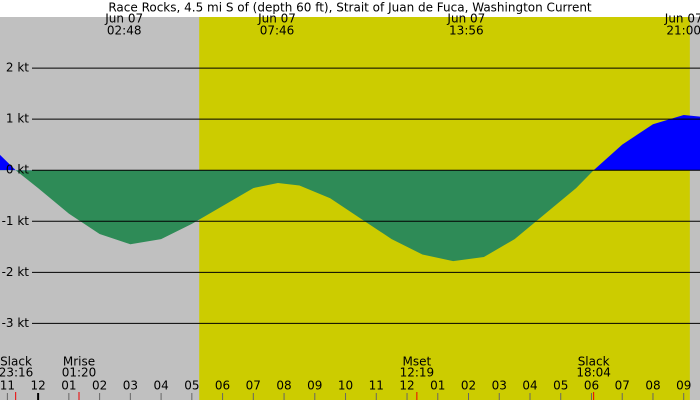 The width and height of the screenshot is (700, 400). Describe the element at coordinates (17, 68) in the screenshot. I see `y-tick-label: 2 kt` at that location.